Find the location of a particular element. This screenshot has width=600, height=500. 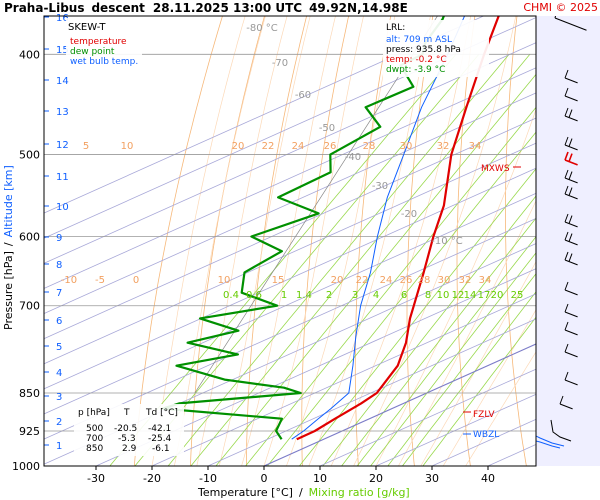

level-fzlv: FZLV is located at coordinates (484, 415).